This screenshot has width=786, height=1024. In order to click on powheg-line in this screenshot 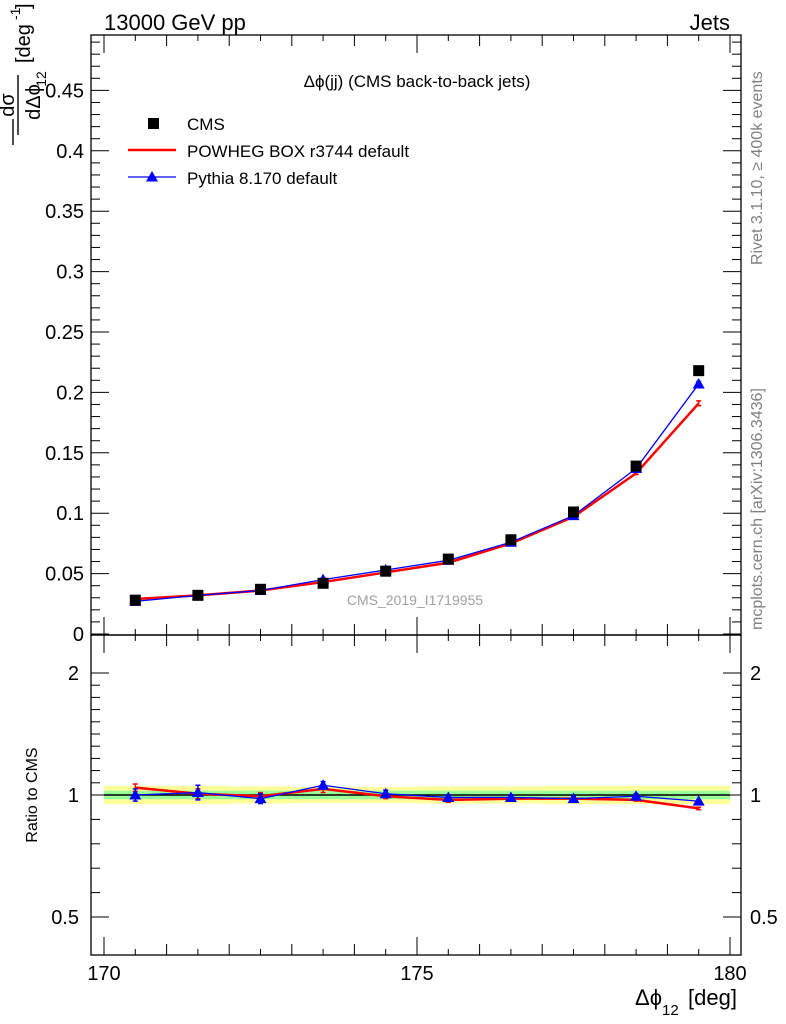, I will do `click(417, 501)`.